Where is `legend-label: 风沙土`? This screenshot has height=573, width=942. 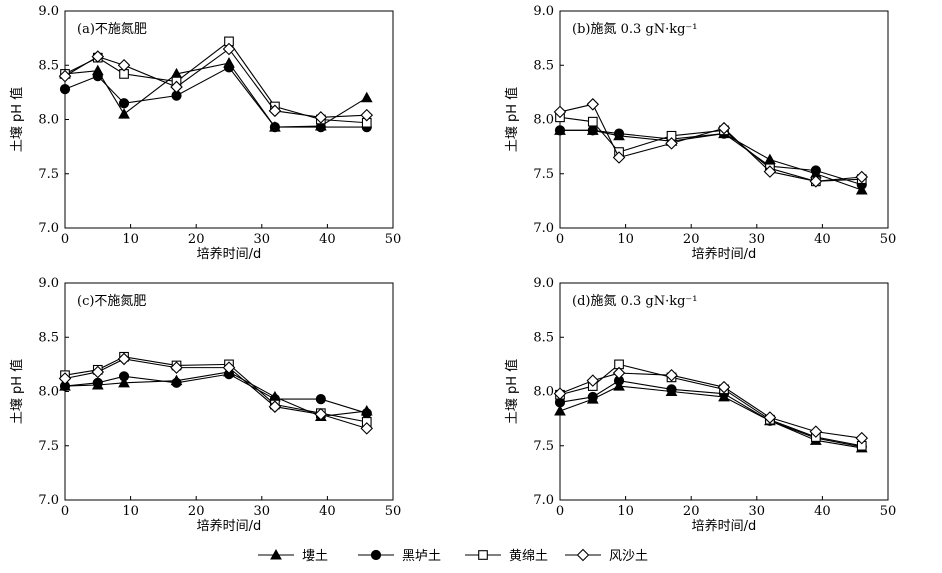 legend-label: 风沙土 is located at coordinates (628, 556).